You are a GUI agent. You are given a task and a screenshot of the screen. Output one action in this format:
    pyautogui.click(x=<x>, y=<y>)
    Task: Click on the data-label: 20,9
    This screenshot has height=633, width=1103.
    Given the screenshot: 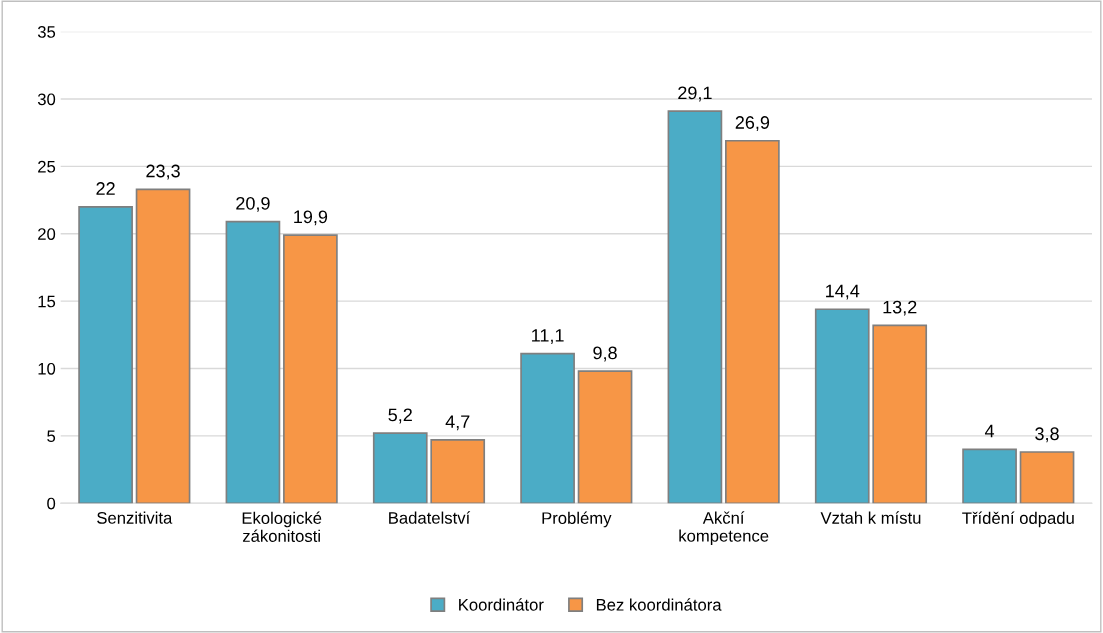 What is the action you would take?
    pyautogui.click(x=253, y=204)
    